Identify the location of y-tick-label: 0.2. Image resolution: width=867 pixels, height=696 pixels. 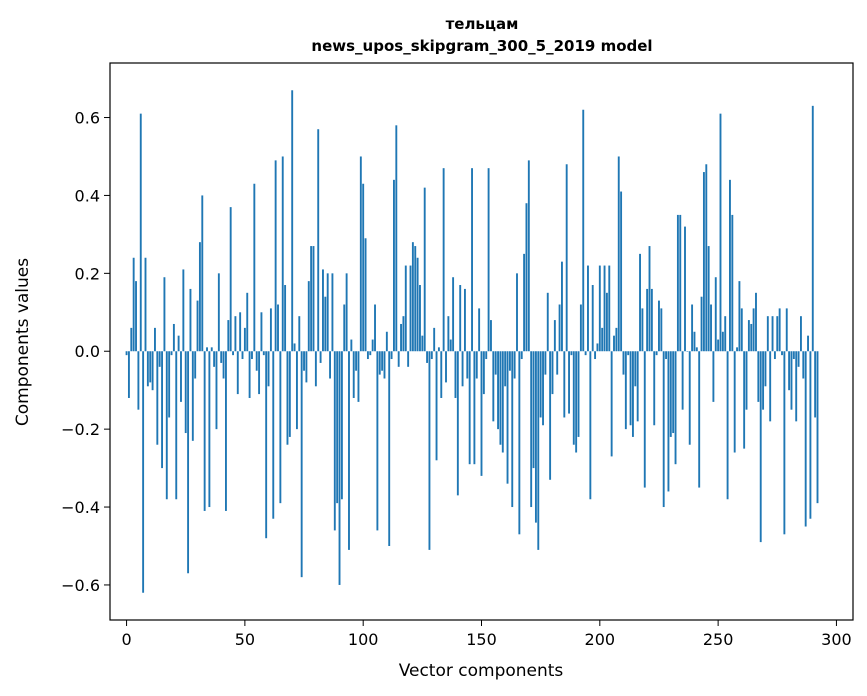
(87, 273).